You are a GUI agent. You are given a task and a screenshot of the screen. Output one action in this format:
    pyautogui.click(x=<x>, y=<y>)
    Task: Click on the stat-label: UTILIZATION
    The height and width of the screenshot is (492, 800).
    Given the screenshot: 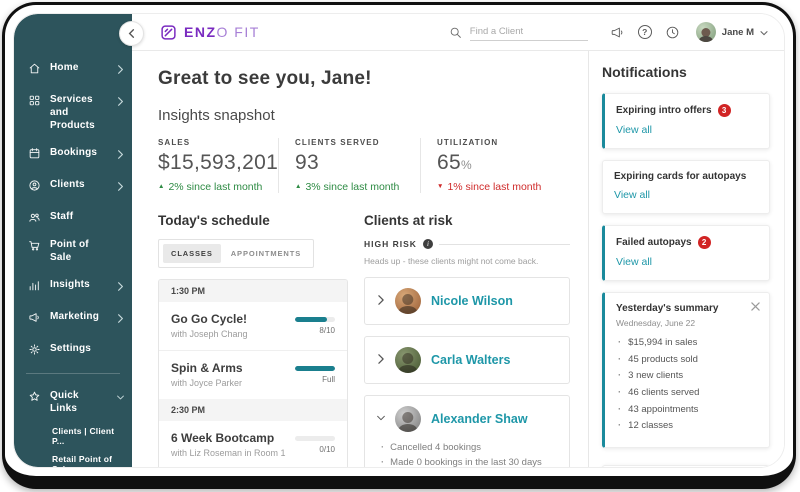 What is the action you would take?
    pyautogui.click(x=468, y=142)
    